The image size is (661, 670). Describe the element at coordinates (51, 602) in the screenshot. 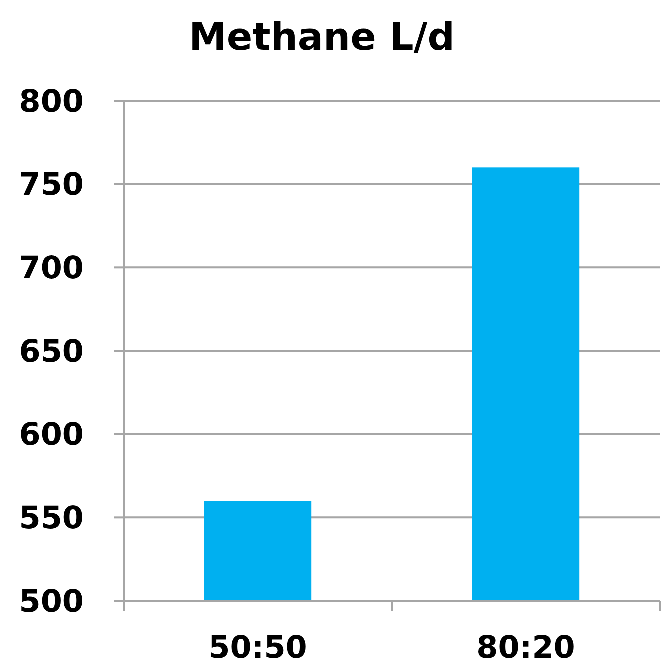

I see `y-tick-label: 500` at that location.